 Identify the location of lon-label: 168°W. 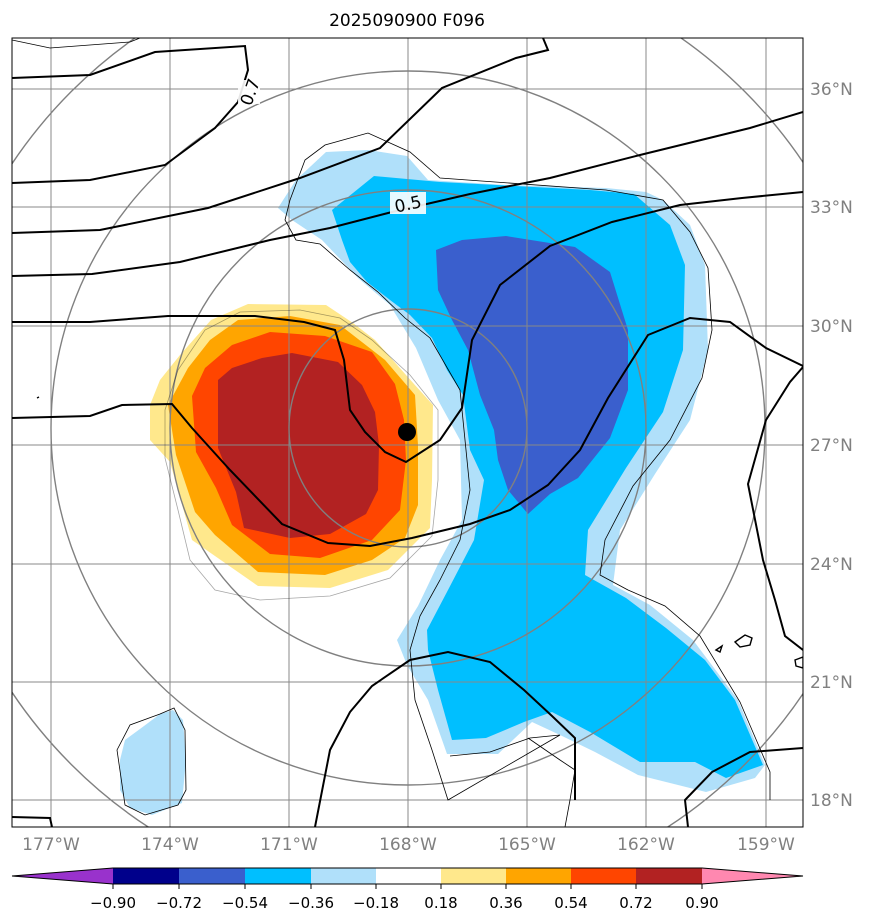
(408, 845).